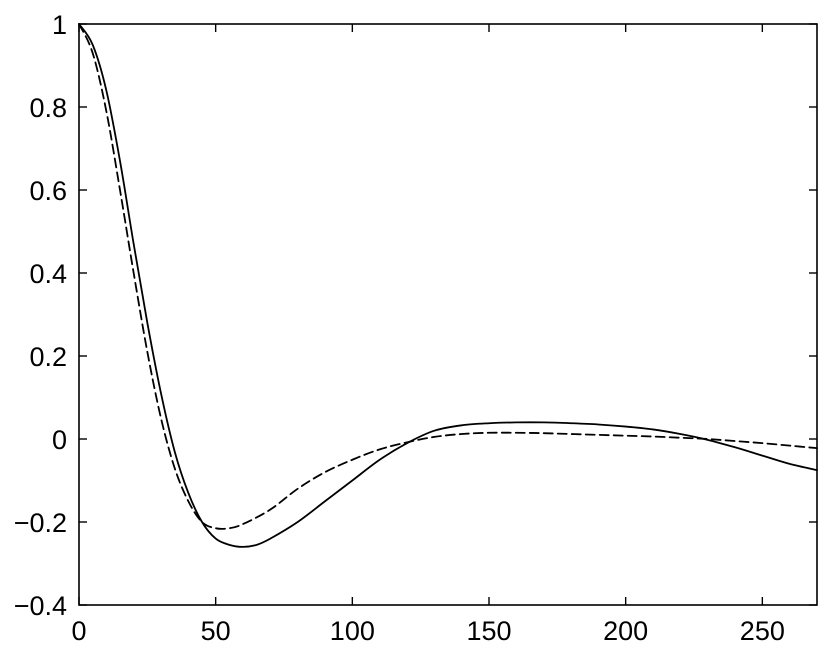  I want to click on y-tick-label: −0.2, so click(40, 523).